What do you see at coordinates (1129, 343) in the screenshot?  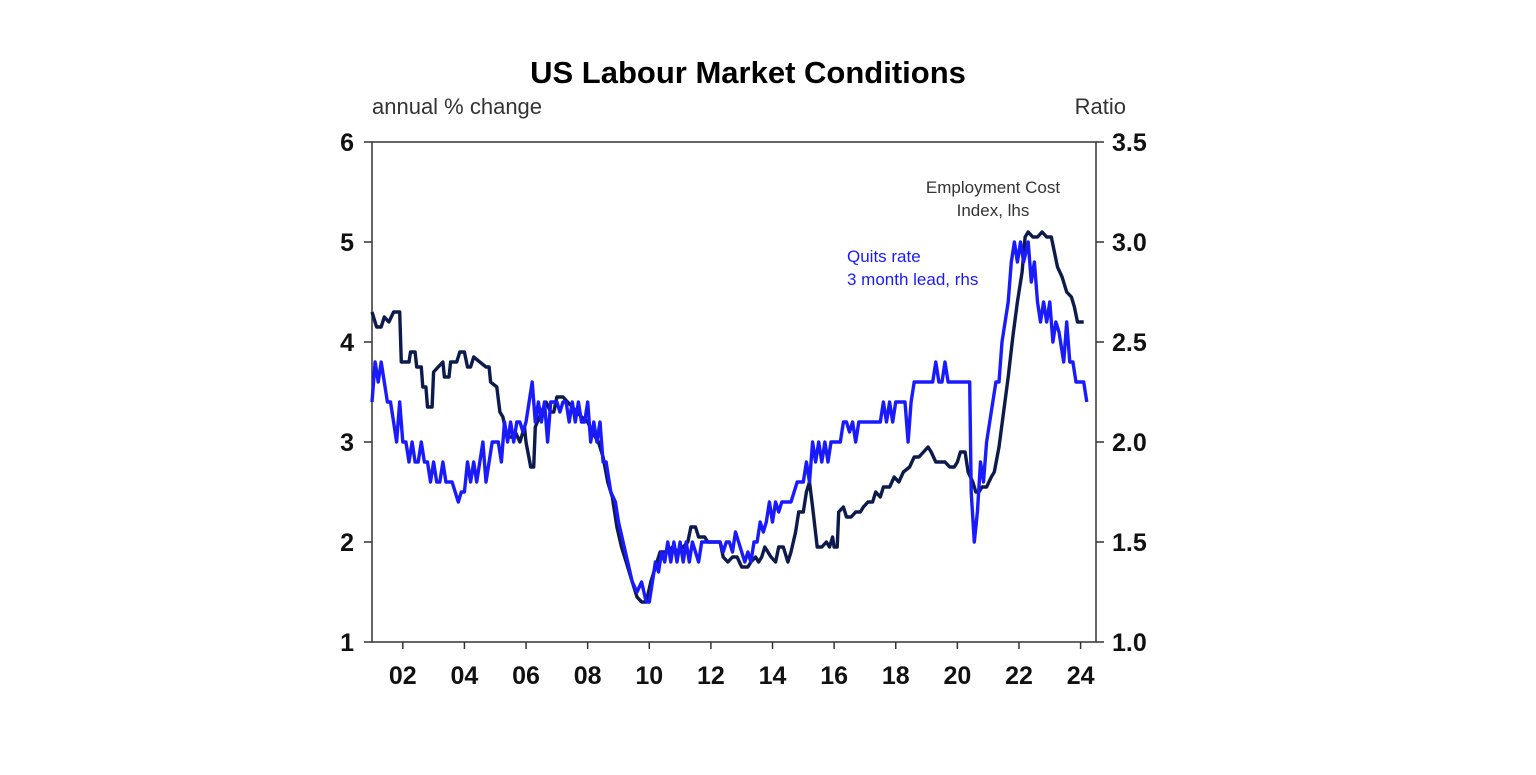 I see `right-tick-label: 2.5` at bounding box center [1129, 343].